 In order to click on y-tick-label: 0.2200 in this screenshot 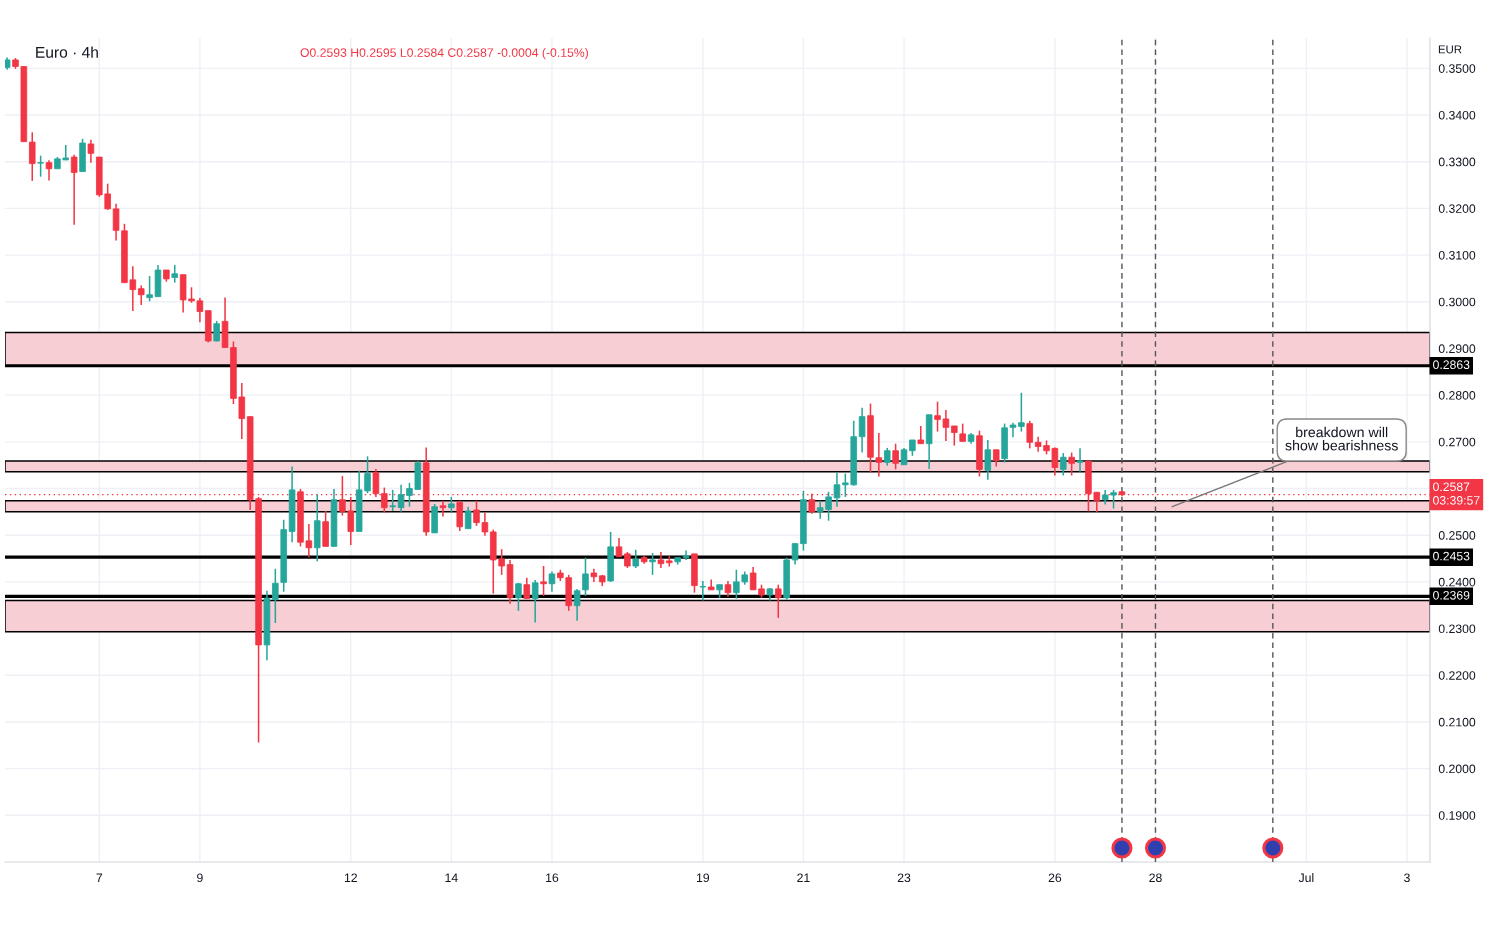, I will do `click(1457, 675)`.